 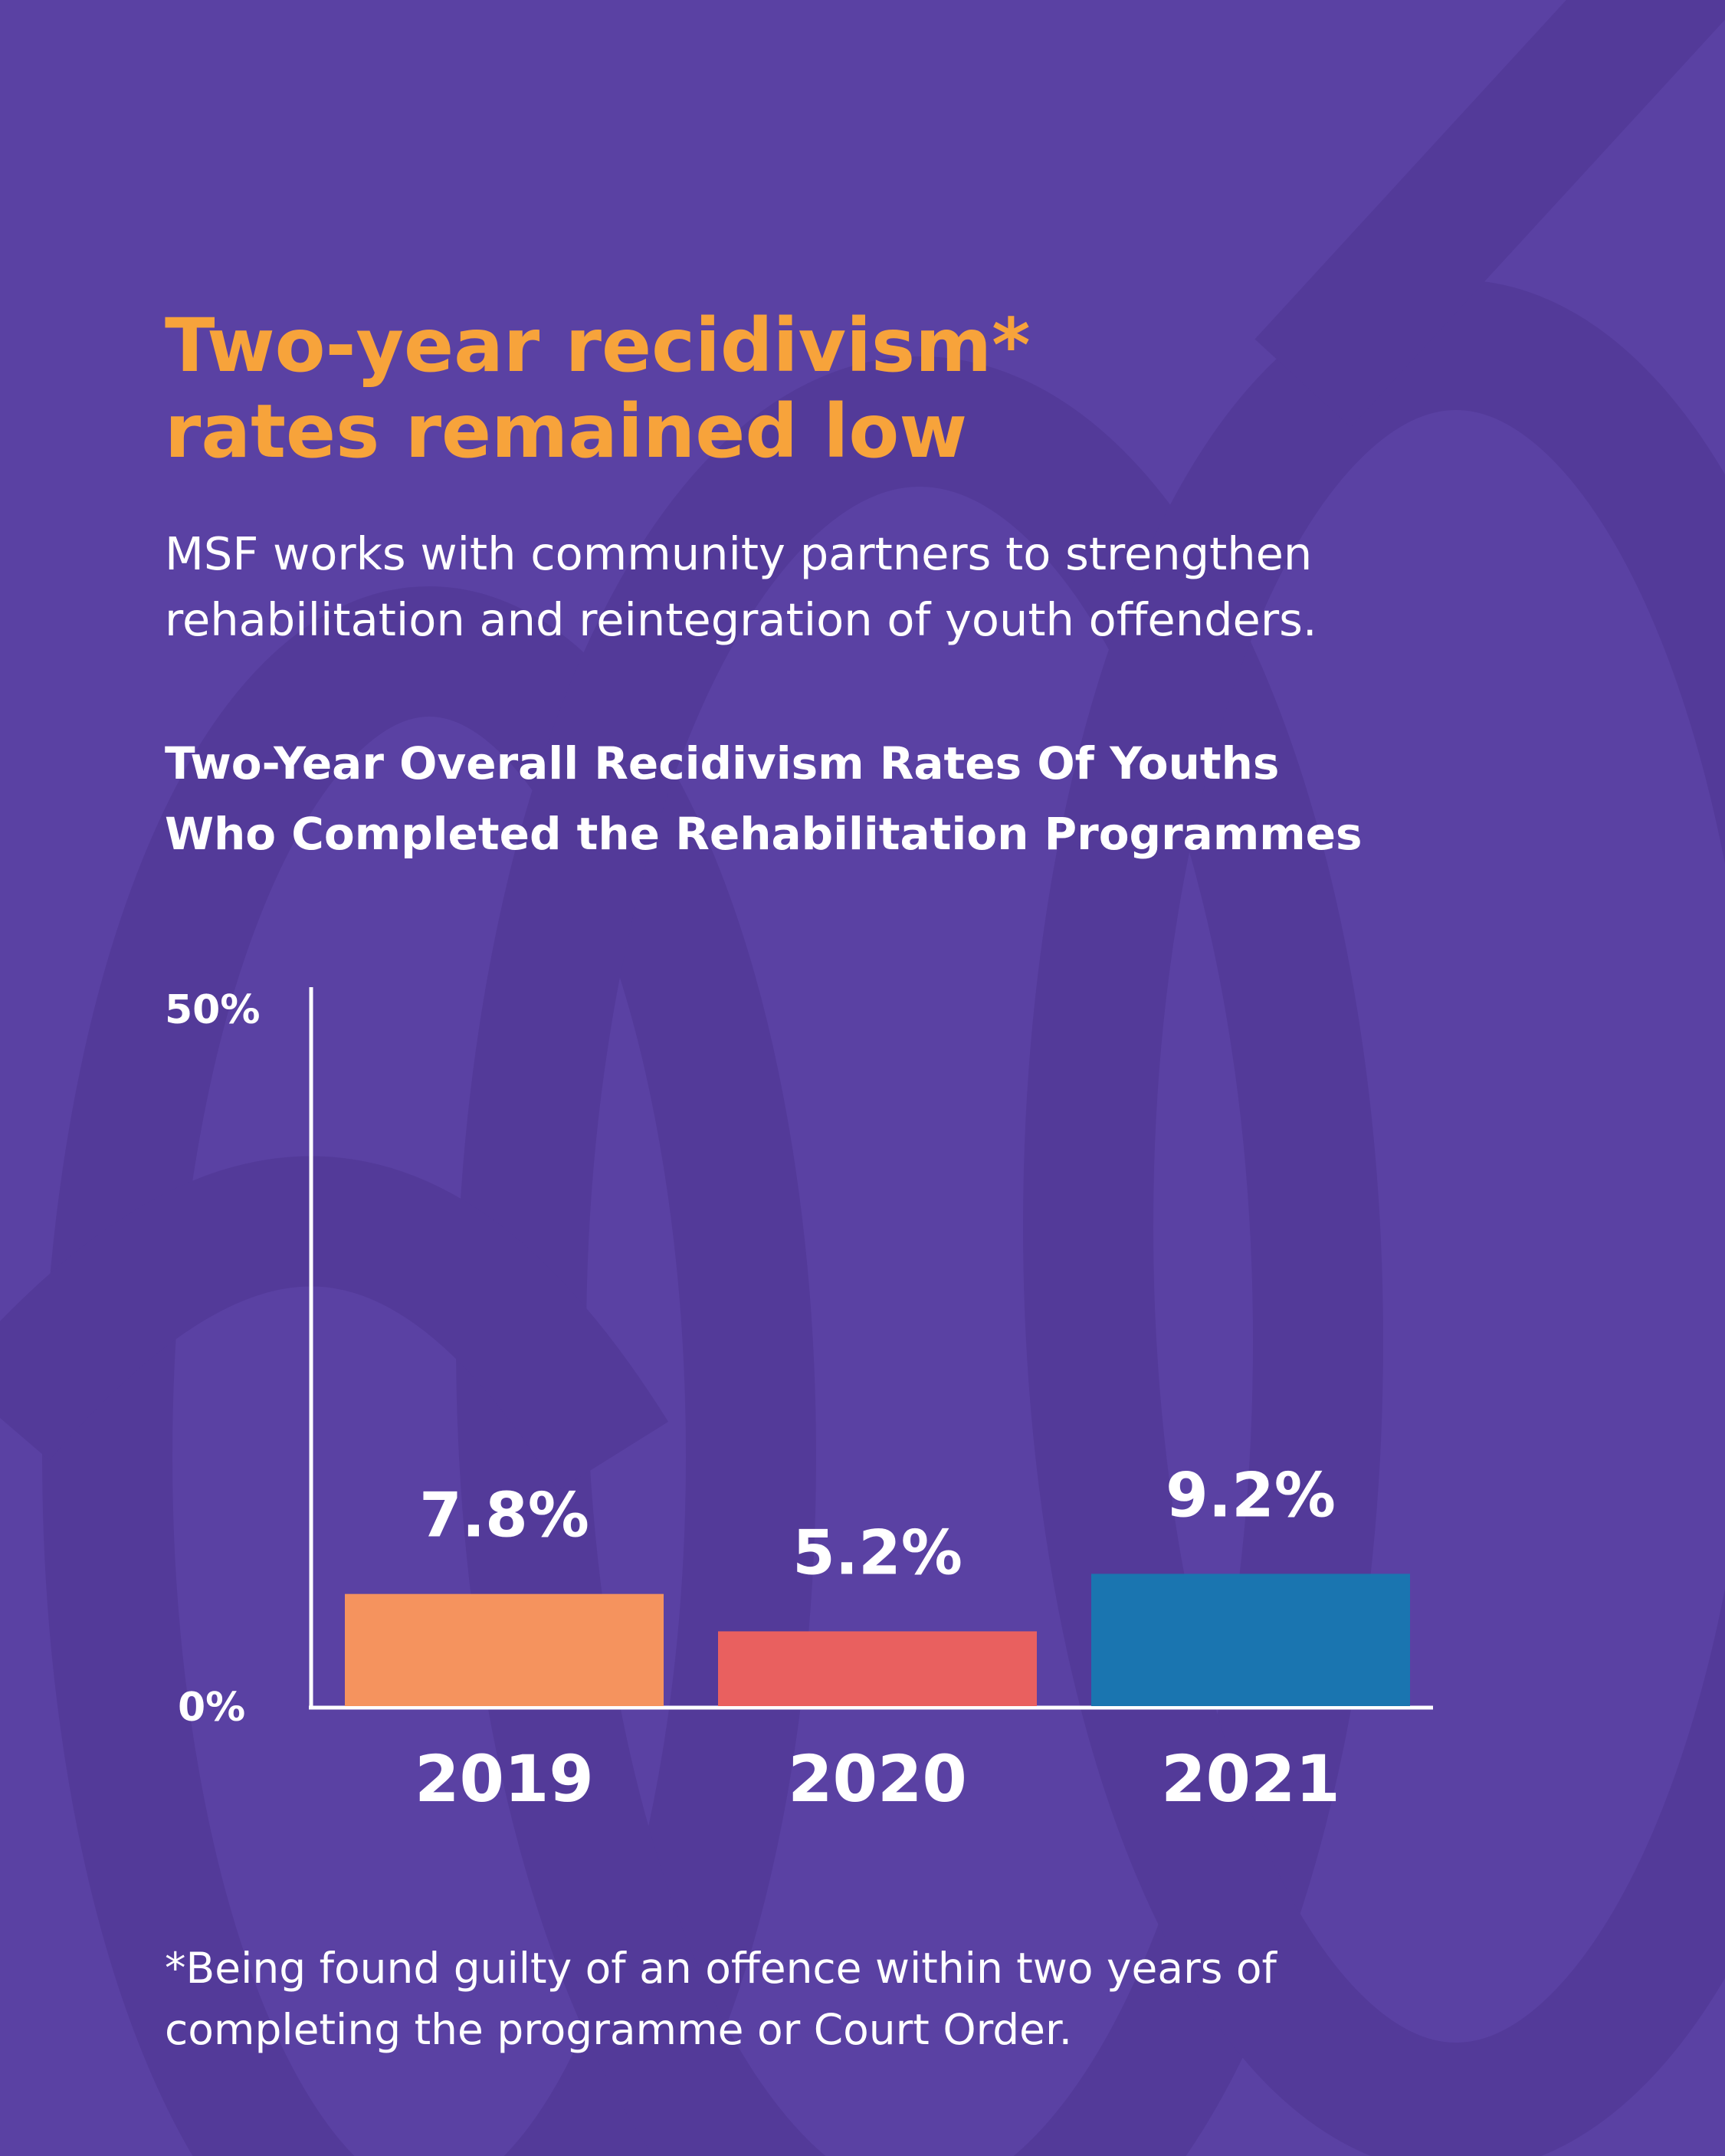 I want to click on headline: Two-year recidivism* rates remained low, so click(x=854, y=388).